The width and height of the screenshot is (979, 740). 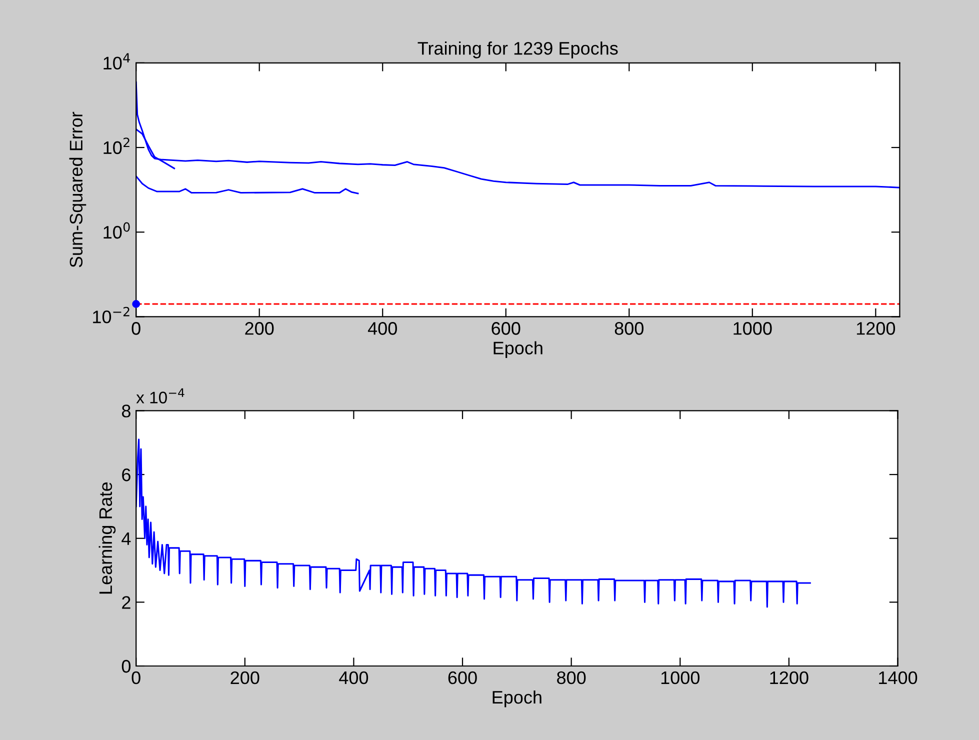 What do you see at coordinates (117, 61) in the screenshot?
I see `y-tick-label: 10$^{4}$` at bounding box center [117, 61].